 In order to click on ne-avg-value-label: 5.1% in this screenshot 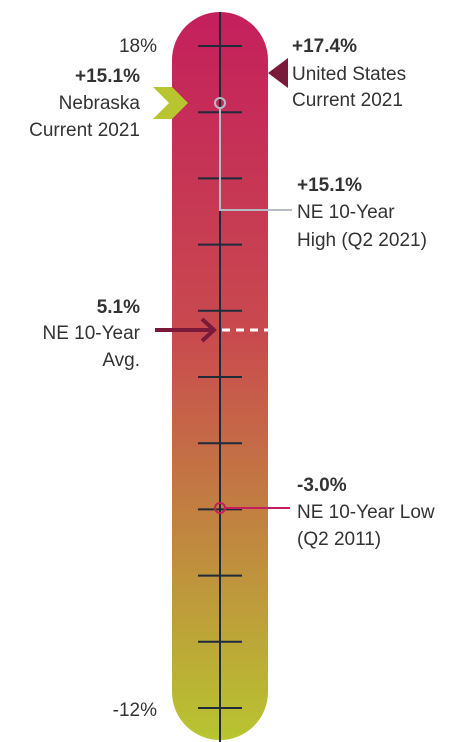, I will do `click(118, 307)`.